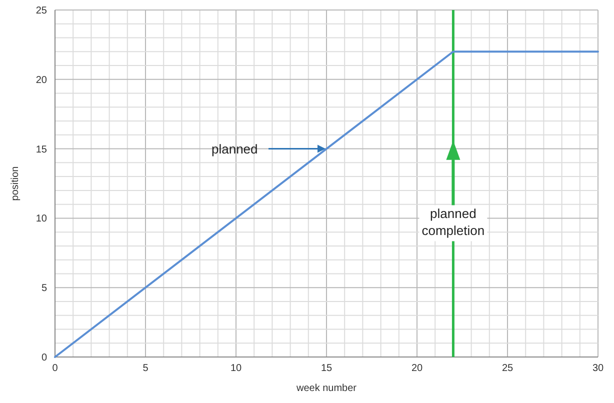 This screenshot has width=614, height=403. I want to click on y-tick-label: 0, so click(44, 358).